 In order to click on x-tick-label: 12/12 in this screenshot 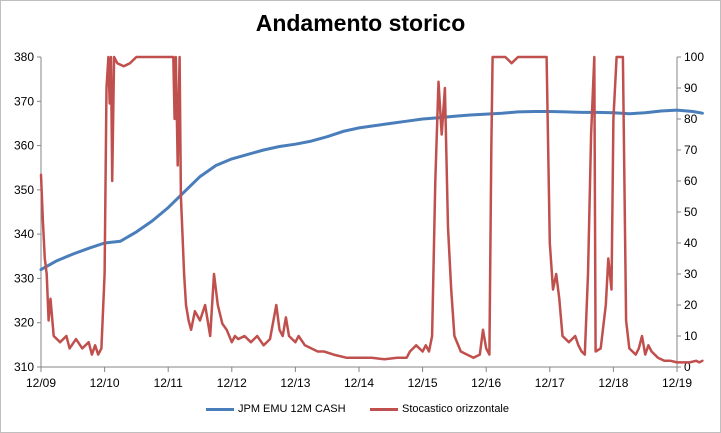, I will do `click(232, 383)`.